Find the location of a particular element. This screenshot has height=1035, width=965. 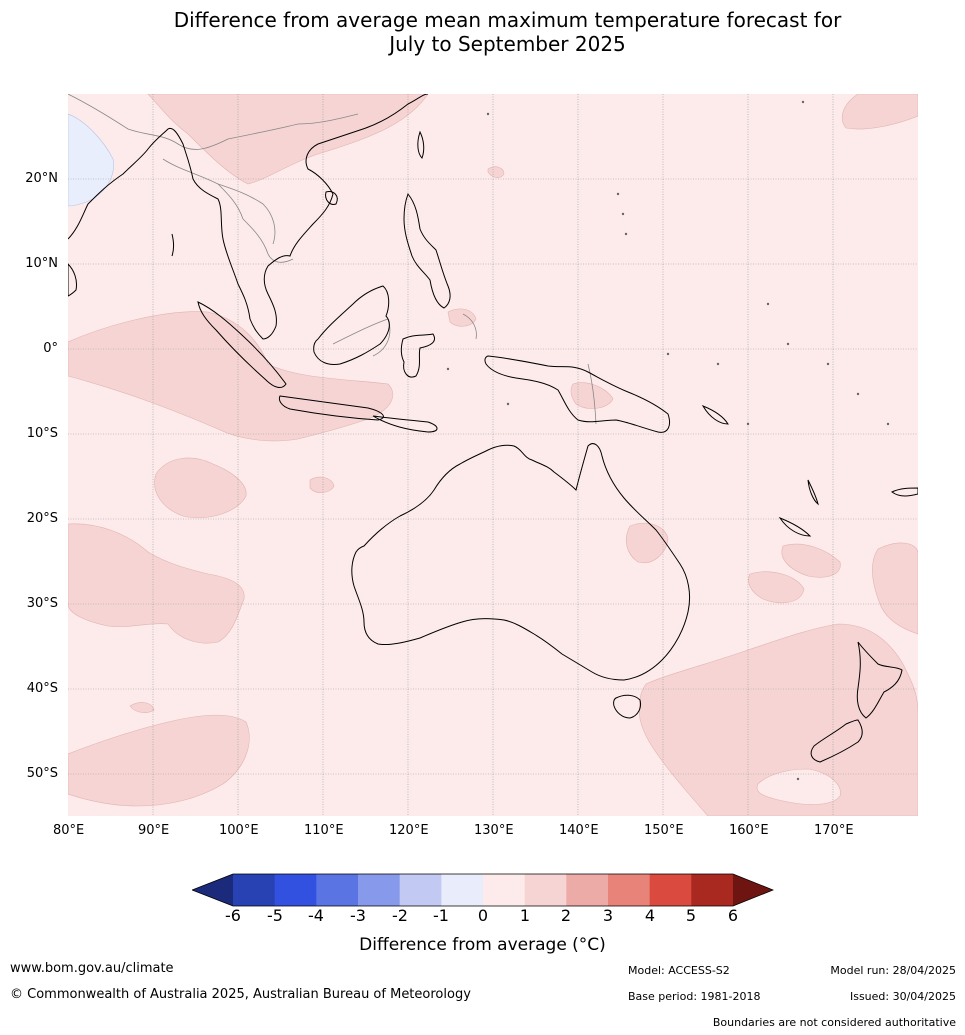

anomaly-patch-coral-sea is located at coordinates (811, 560).